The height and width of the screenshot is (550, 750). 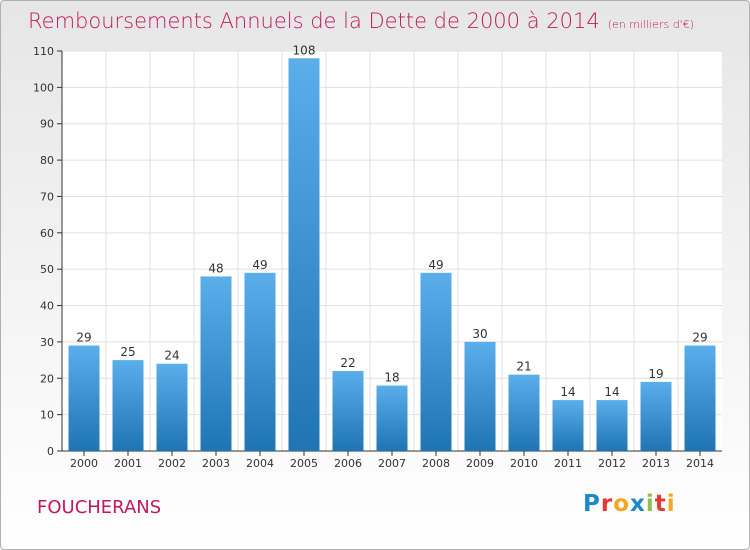 I want to click on value-label: 19, so click(x=655, y=374).